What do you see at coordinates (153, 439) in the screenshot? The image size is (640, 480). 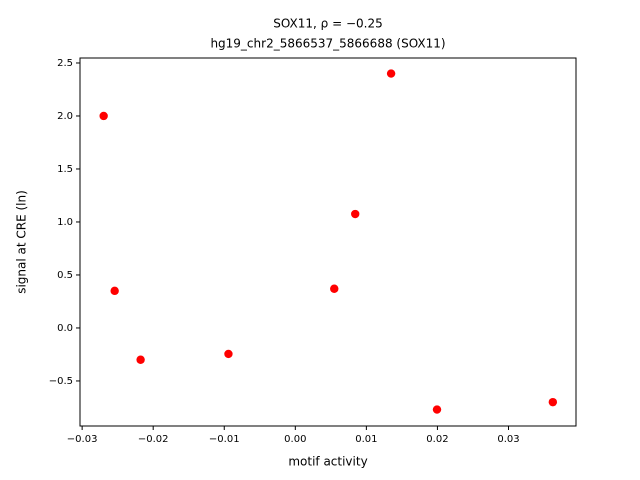 I see `x-tick-label: −0.02` at bounding box center [153, 439].